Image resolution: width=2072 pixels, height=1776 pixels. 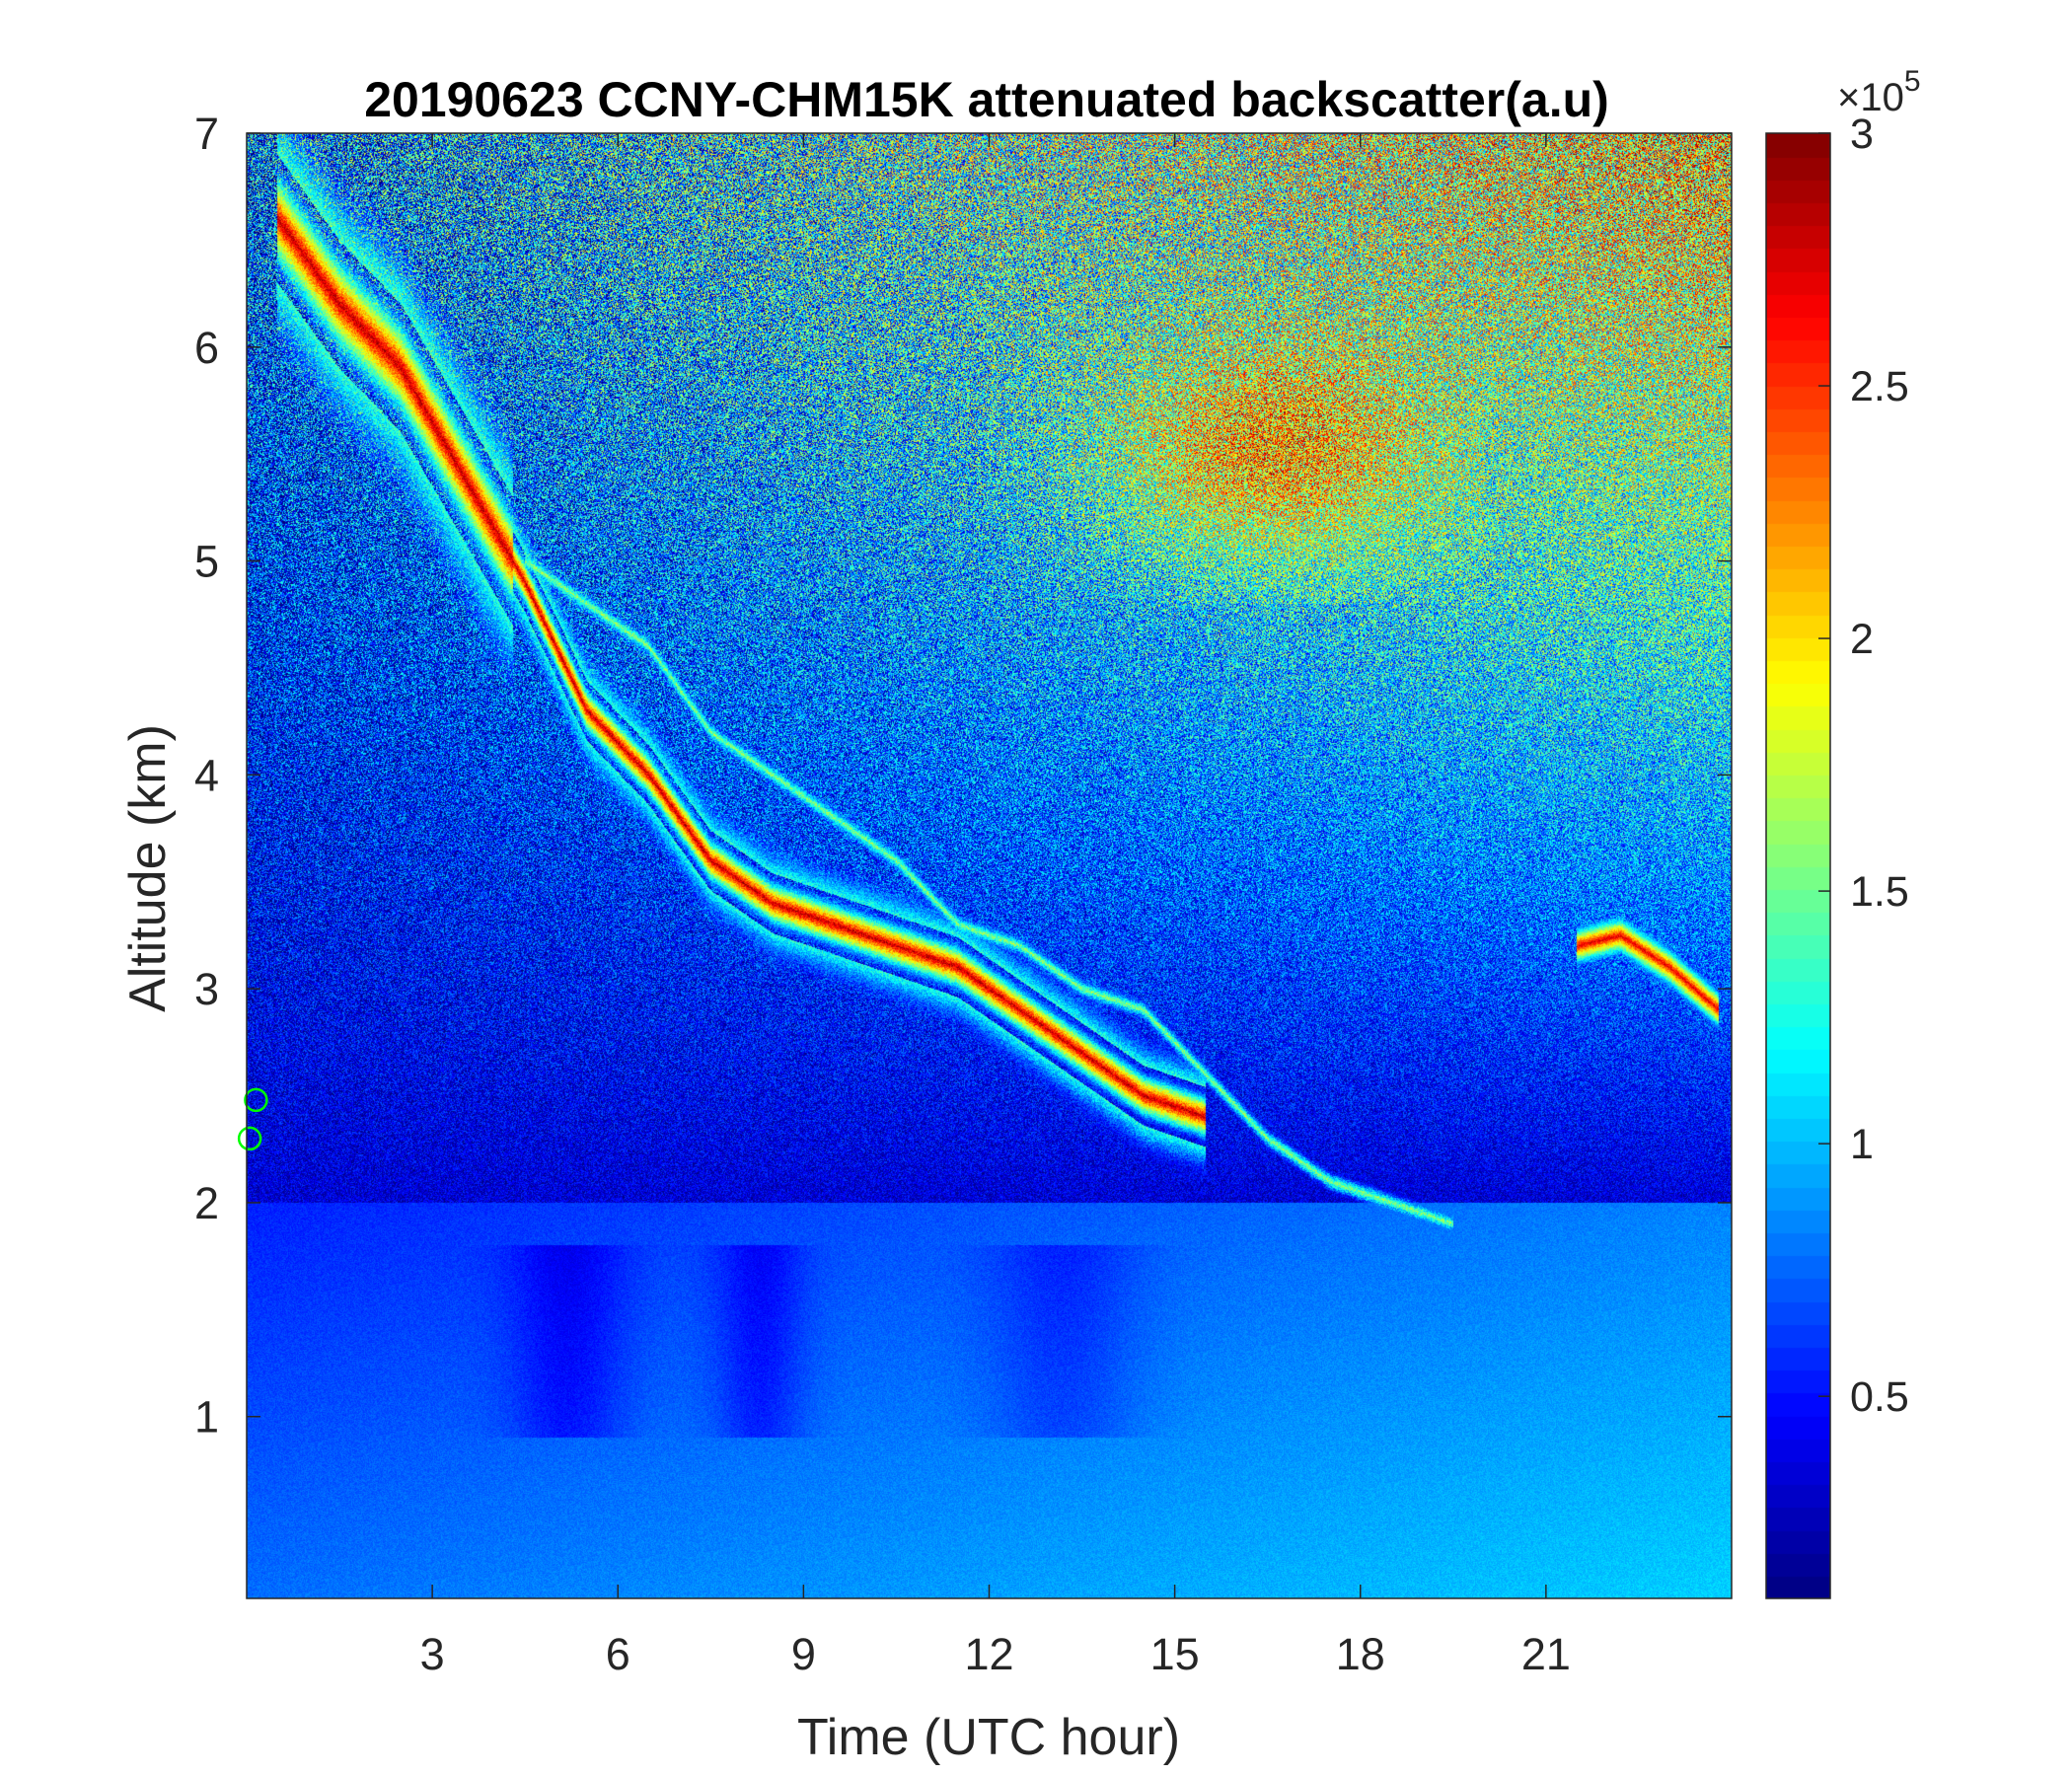 I want to click on y-axis-label: Altitude (km), so click(x=148, y=868).